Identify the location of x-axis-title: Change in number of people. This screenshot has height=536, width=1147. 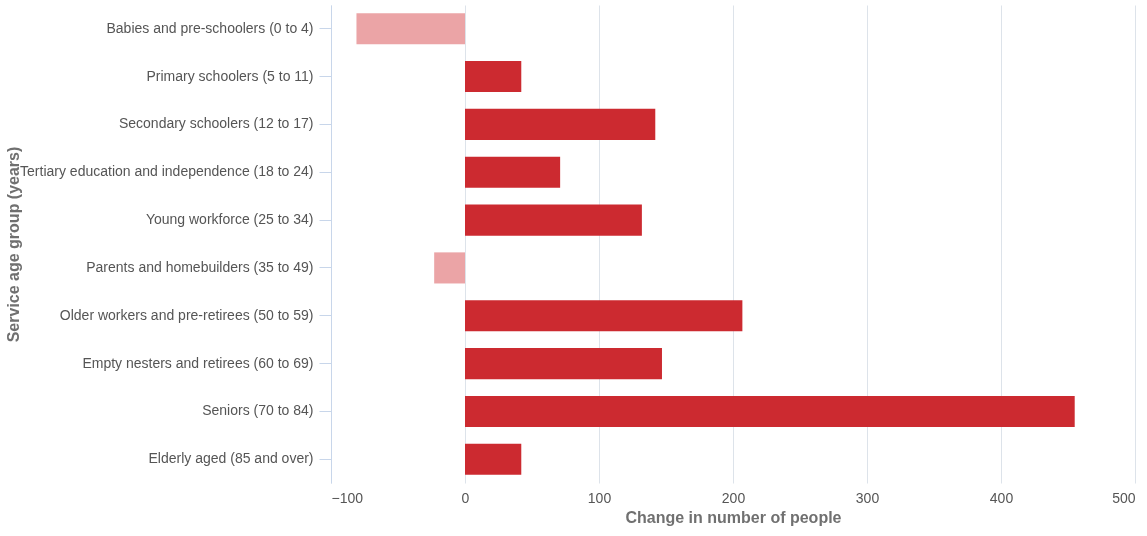
(733, 517).